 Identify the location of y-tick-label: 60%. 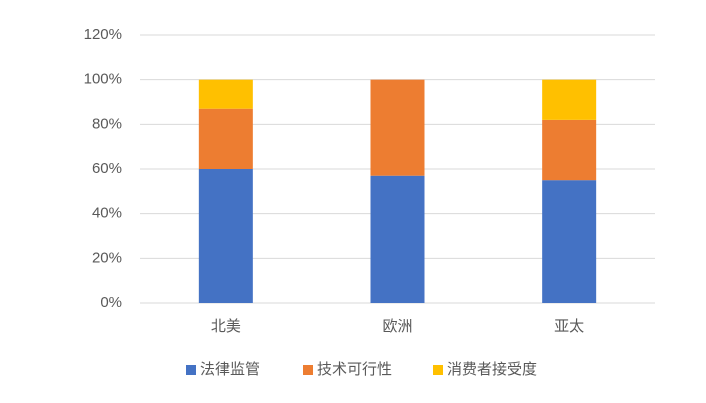
(107, 168).